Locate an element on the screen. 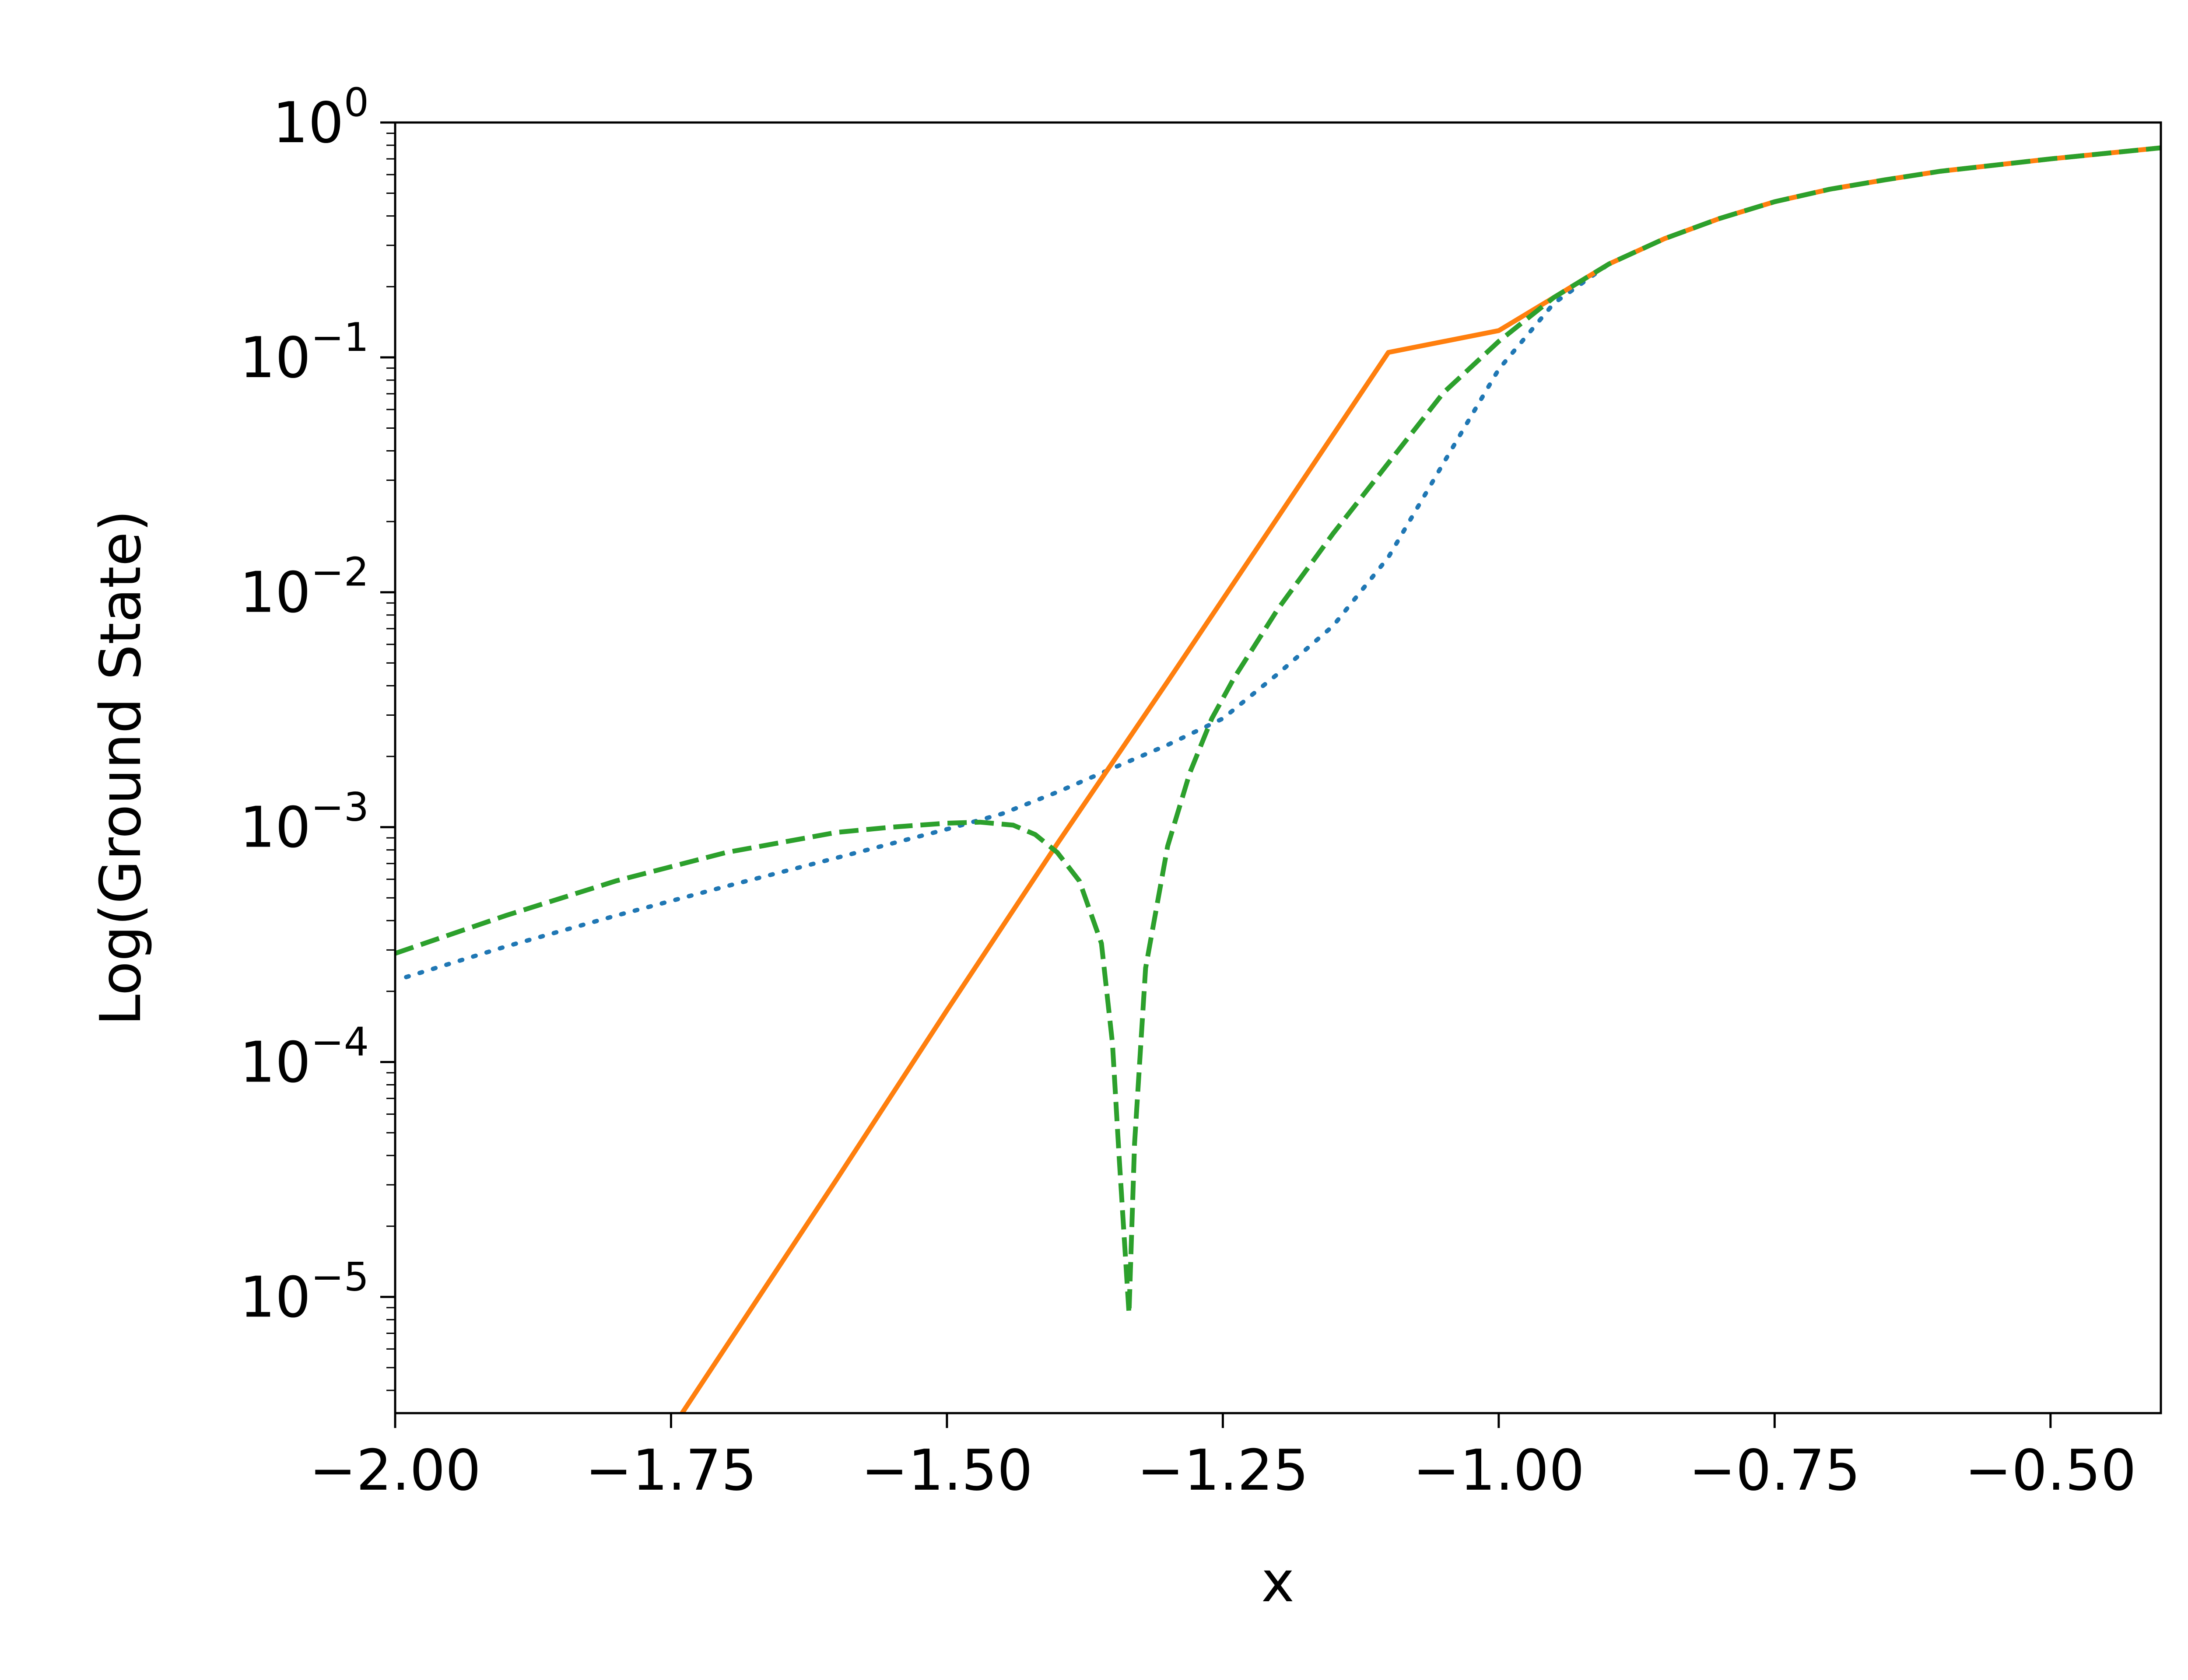 This screenshot has width=2188, height=1680. x-tick-label: −0.75 is located at coordinates (1774, 1470).